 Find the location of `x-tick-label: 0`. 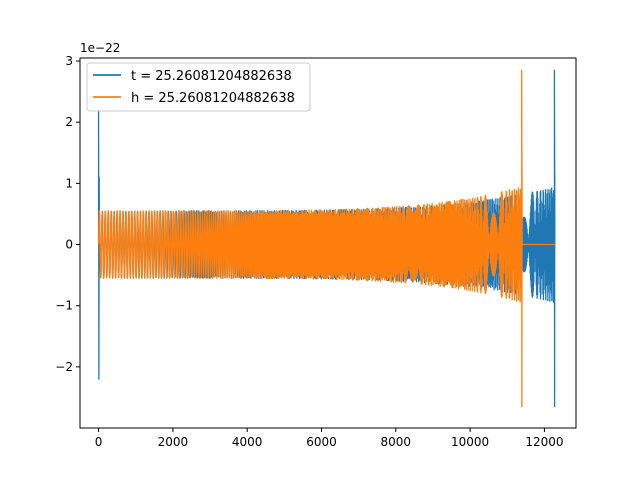

x-tick-label: 0 is located at coordinates (99, 442).